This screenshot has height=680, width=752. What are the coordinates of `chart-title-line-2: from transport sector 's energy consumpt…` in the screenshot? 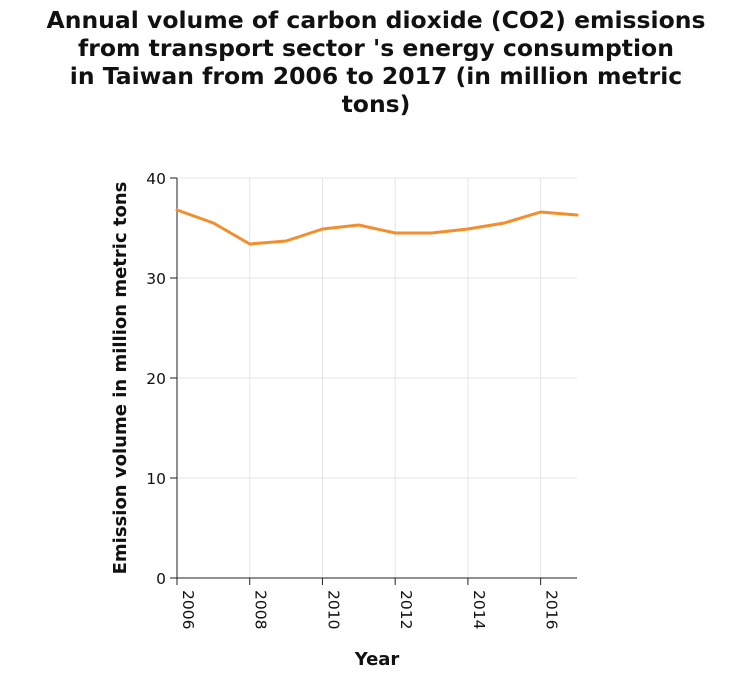 It's located at (376, 48).